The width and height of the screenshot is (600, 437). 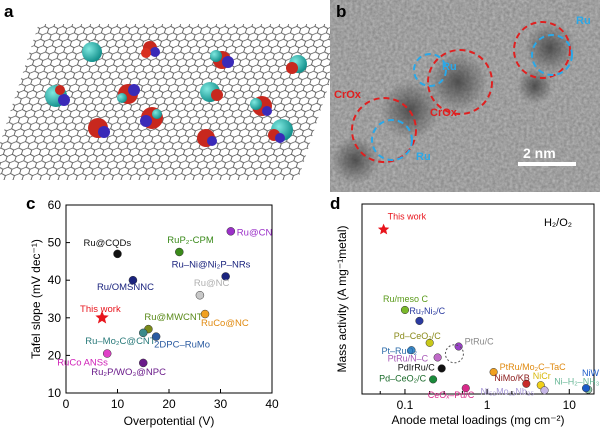 What do you see at coordinates (406, 299) in the screenshot?
I see `data-label-d: Ru/meso C` at bounding box center [406, 299].